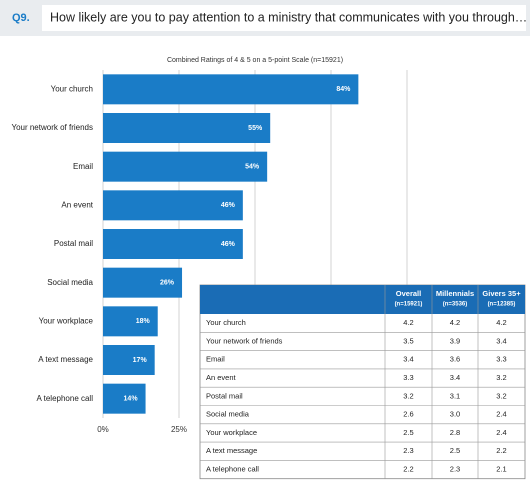 The width and height of the screenshot is (530, 483). I want to click on y-tick-label: Your church, so click(72, 88).